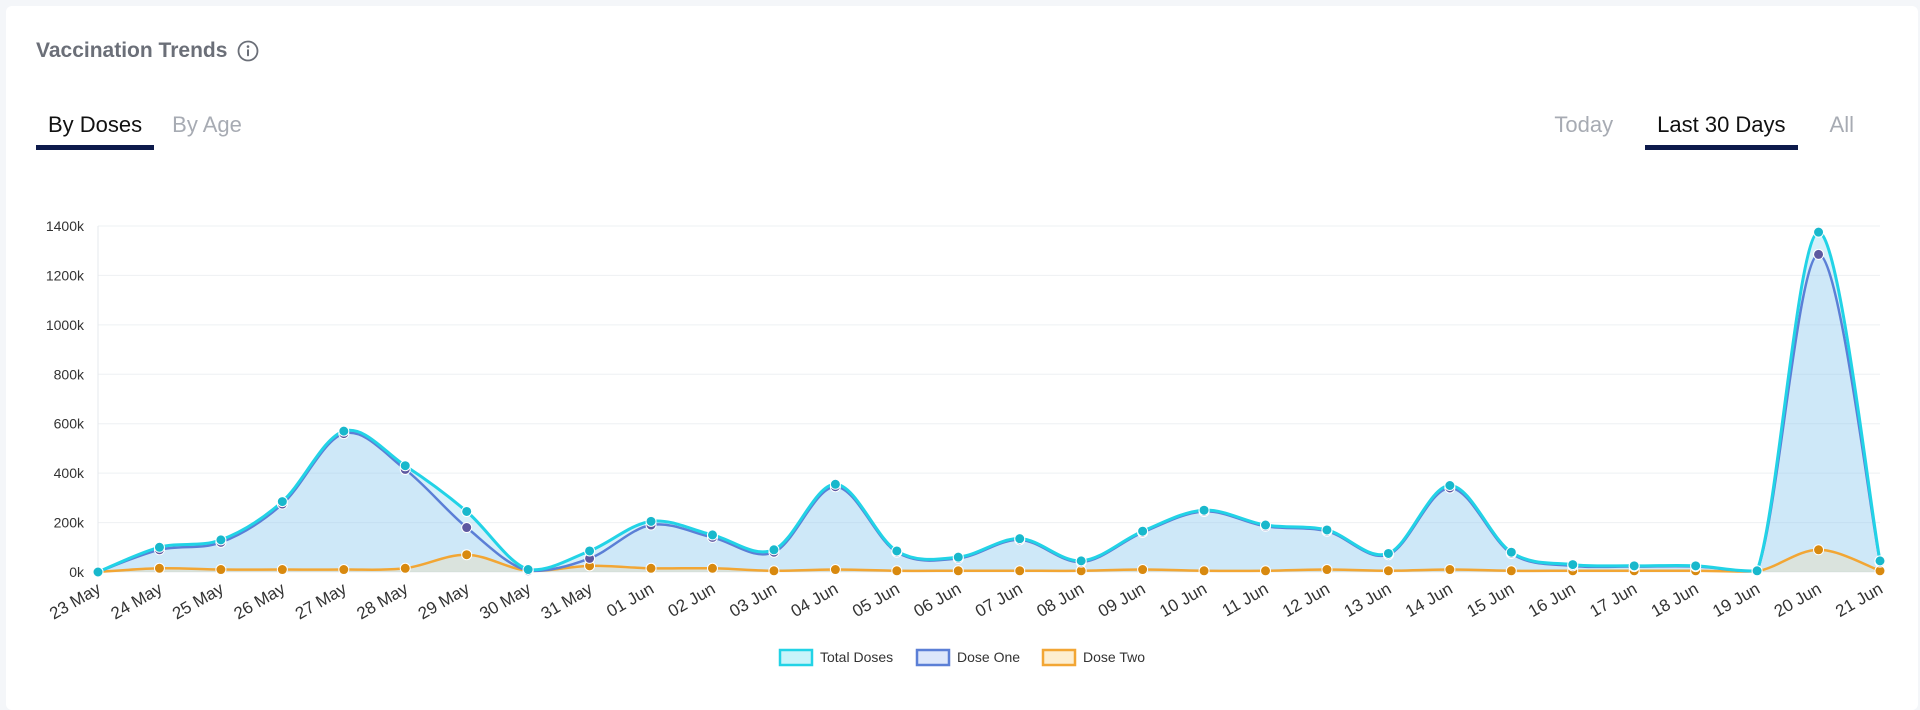  I want to click on x-tick-label: 26 May, so click(260, 601).